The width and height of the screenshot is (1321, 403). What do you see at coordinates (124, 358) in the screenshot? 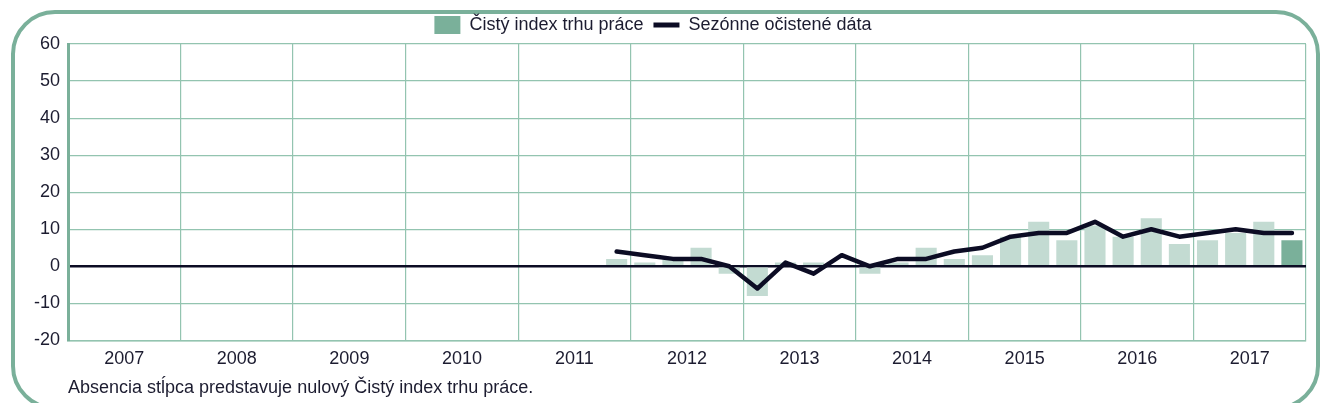
I see `x-tick-label: 2007` at bounding box center [124, 358].